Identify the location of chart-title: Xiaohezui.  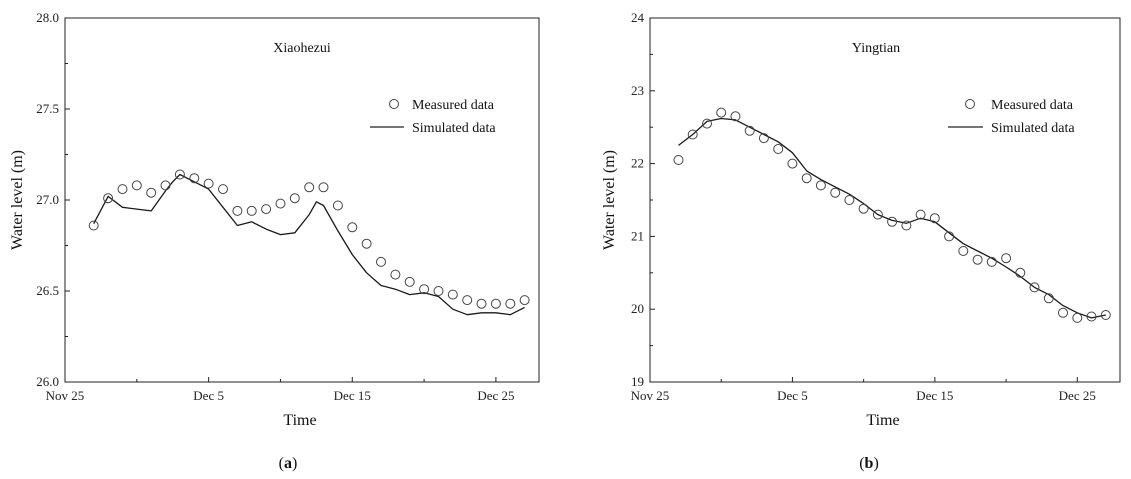
(302, 48).